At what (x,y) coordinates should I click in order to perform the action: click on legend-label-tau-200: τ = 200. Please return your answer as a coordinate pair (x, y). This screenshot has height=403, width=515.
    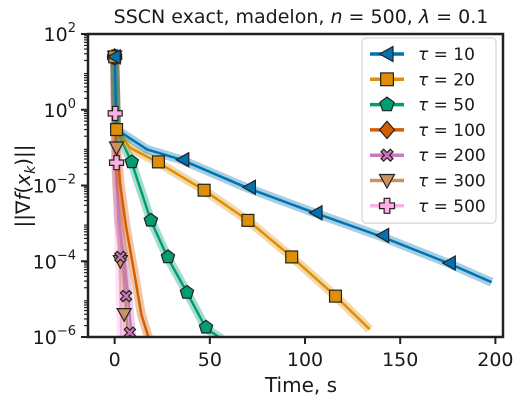
    Looking at the image, I should click on (452, 156).